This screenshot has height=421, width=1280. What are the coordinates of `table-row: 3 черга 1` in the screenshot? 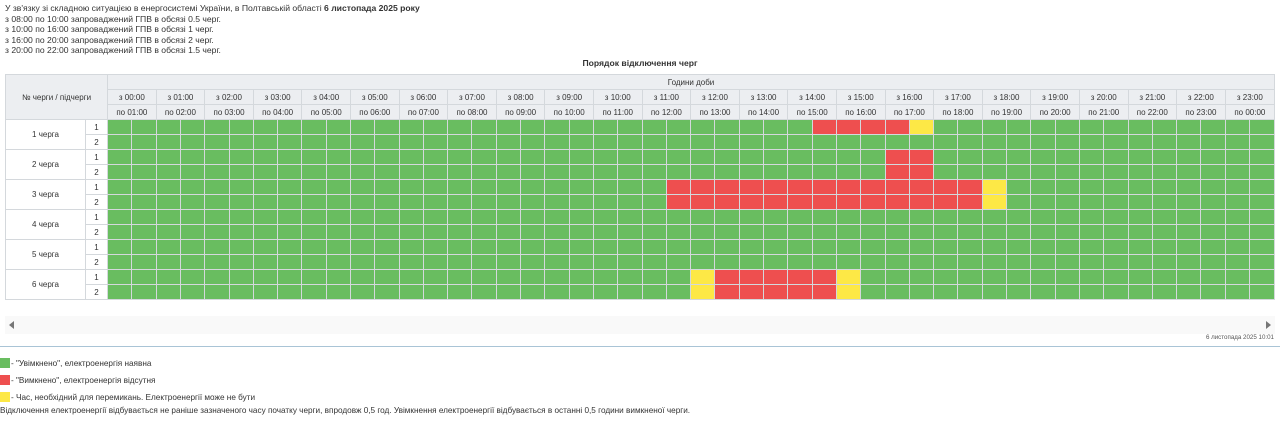 It's located at (640, 194).